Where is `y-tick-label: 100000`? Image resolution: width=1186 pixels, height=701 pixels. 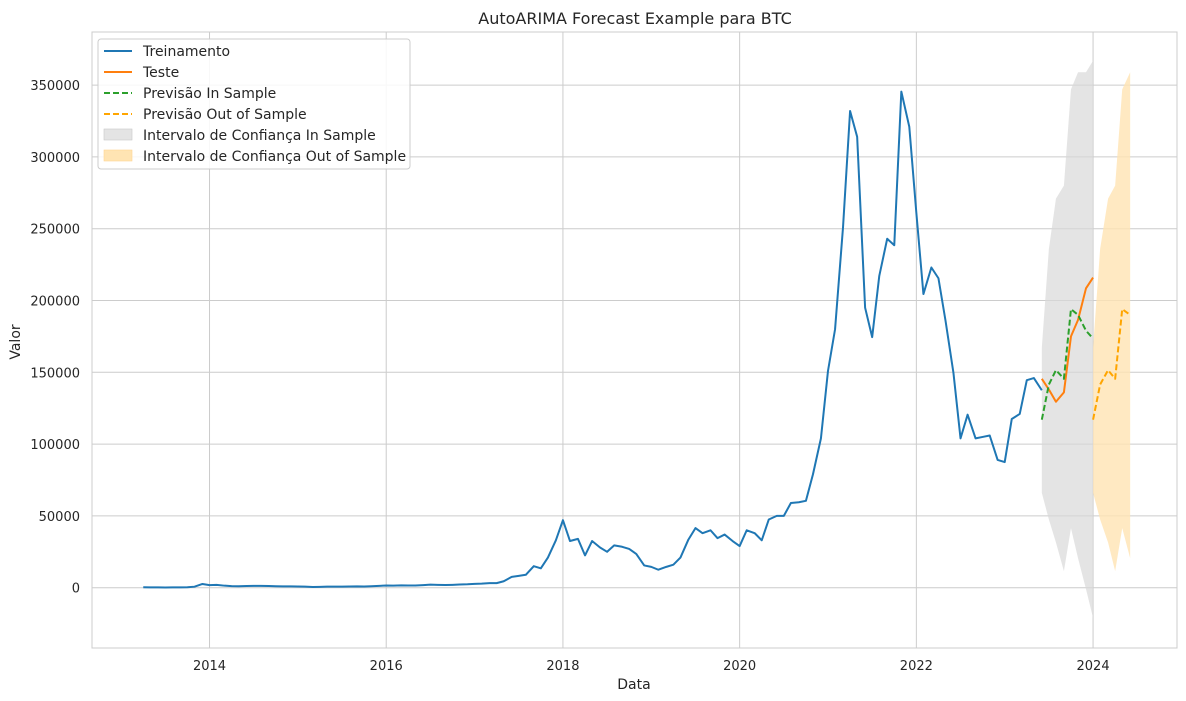
y-tick-label: 100000 is located at coordinates (55, 445).